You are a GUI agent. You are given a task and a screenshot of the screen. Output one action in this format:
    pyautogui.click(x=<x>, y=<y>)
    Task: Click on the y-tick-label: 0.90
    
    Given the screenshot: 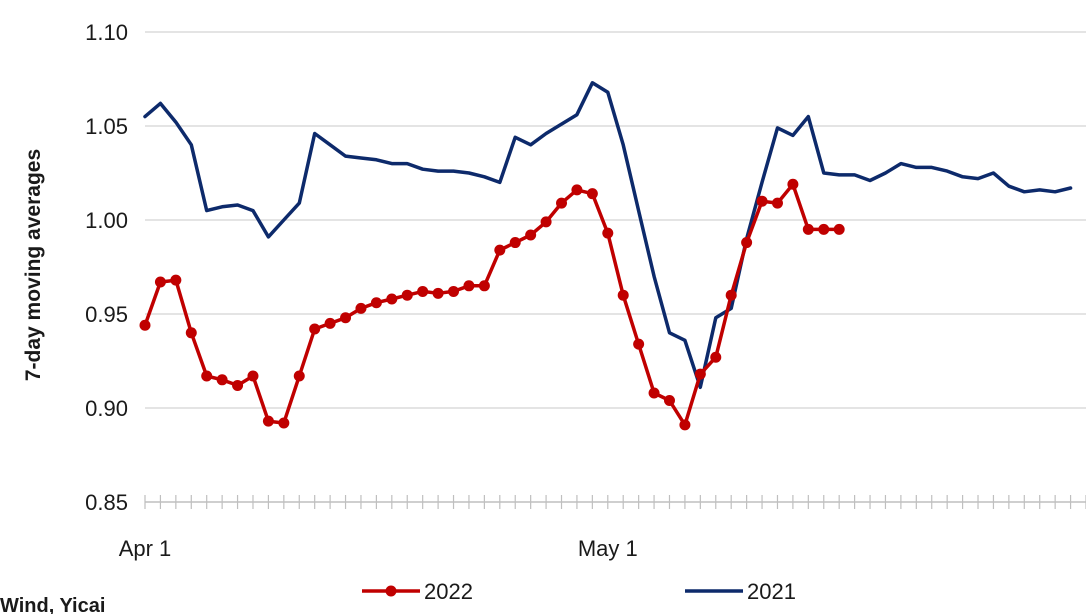 What is the action you would take?
    pyautogui.click(x=106, y=408)
    